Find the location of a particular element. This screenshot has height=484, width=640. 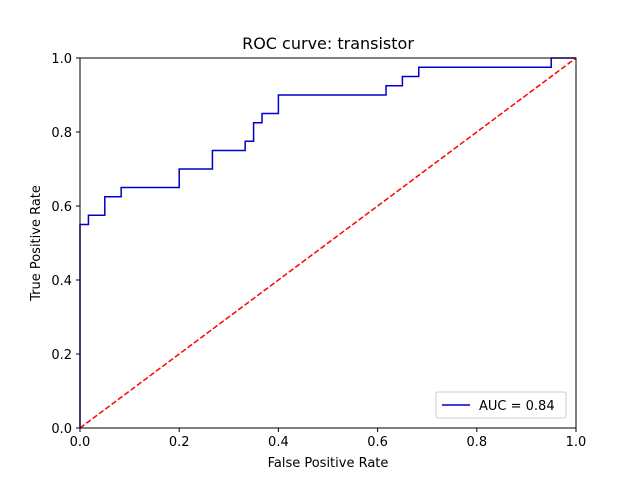

y-axis-label: True Positive Rate is located at coordinates (36, 243).